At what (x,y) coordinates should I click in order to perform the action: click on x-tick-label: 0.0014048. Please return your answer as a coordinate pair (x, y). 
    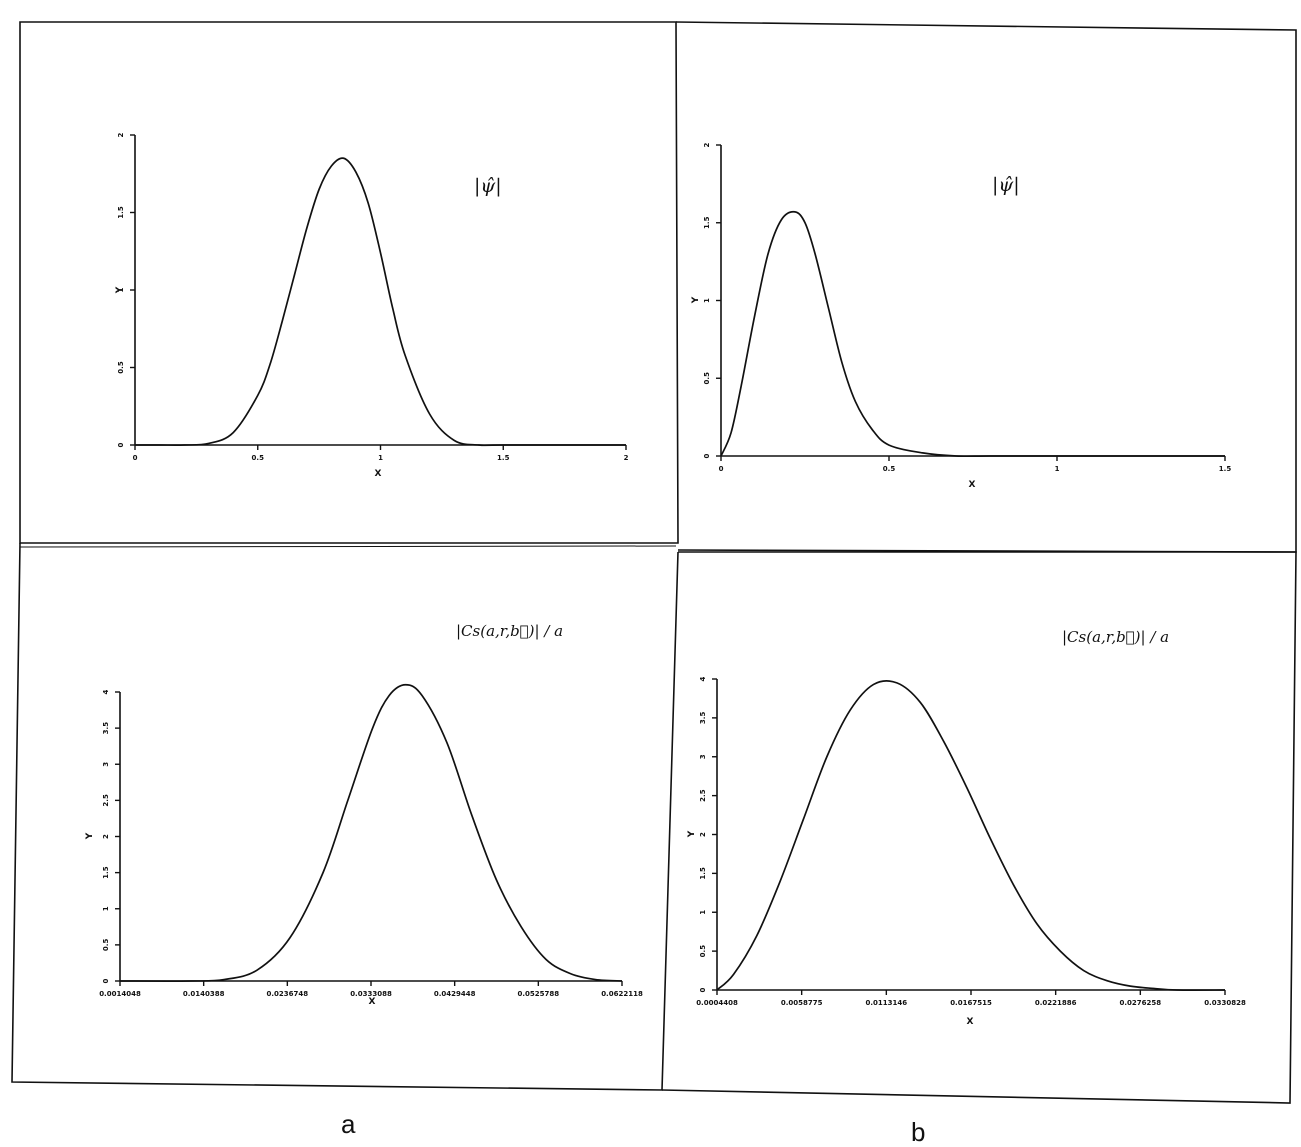
    Looking at the image, I should click on (120, 994).